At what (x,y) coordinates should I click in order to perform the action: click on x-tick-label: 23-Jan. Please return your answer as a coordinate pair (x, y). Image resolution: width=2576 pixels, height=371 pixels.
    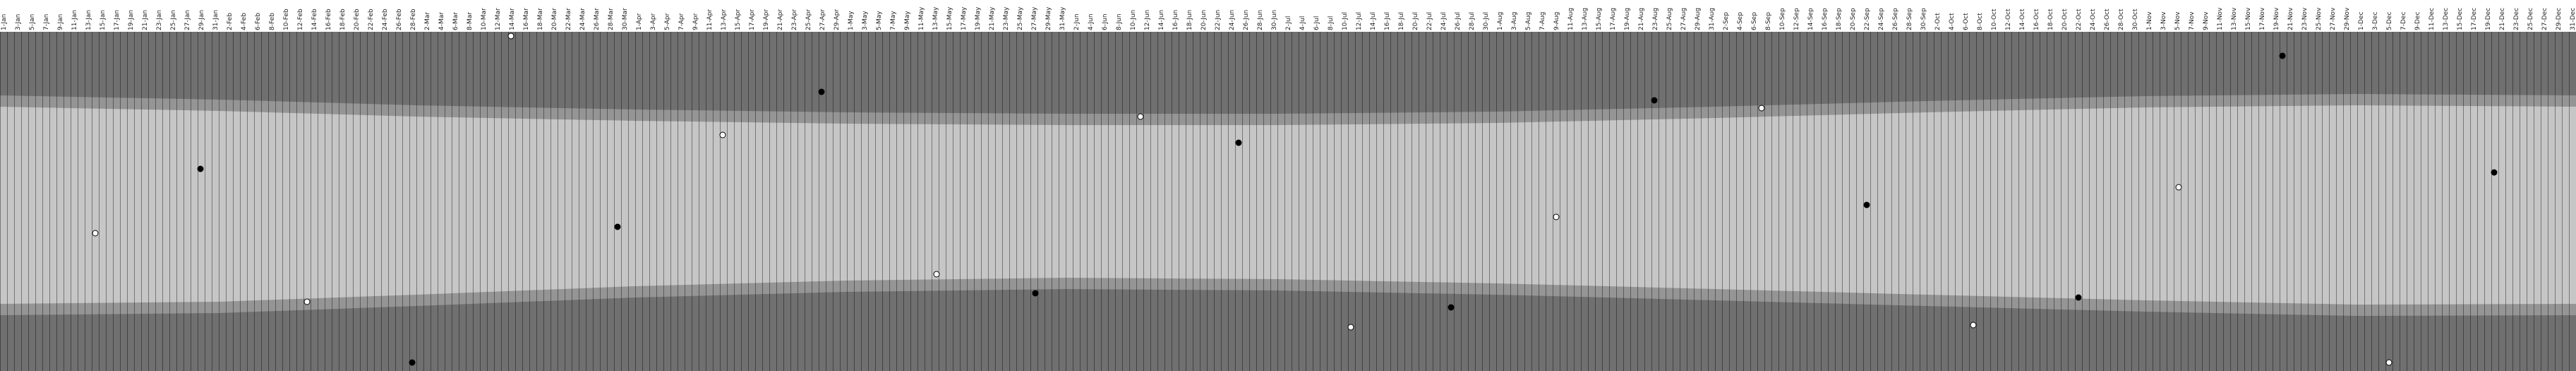
    Looking at the image, I should click on (159, 20).